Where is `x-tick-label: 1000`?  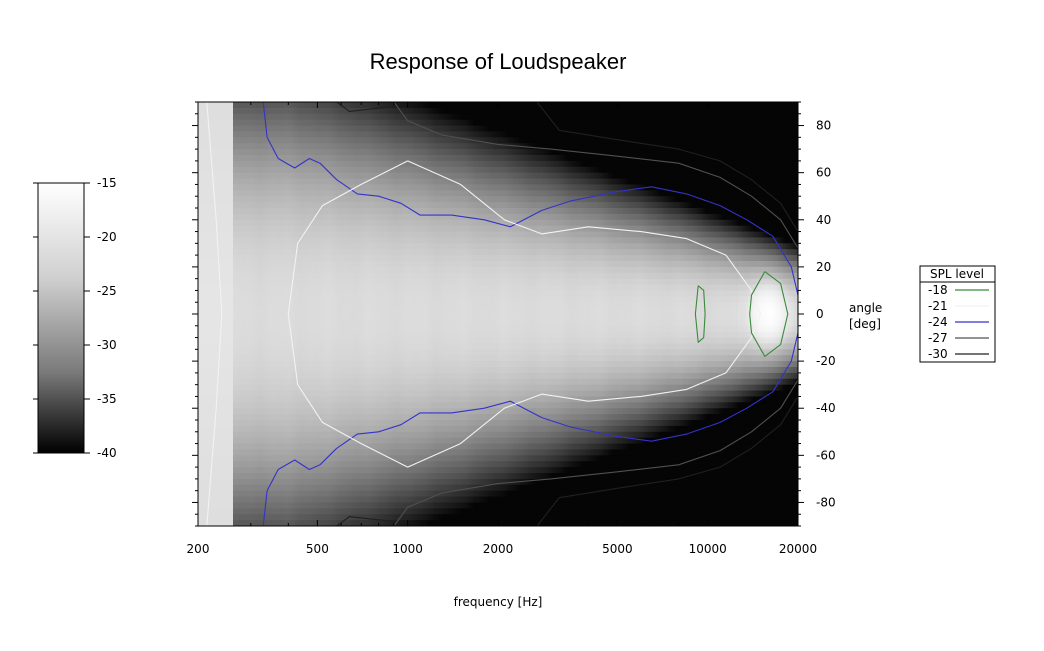
x-tick-label: 1000 is located at coordinates (407, 549).